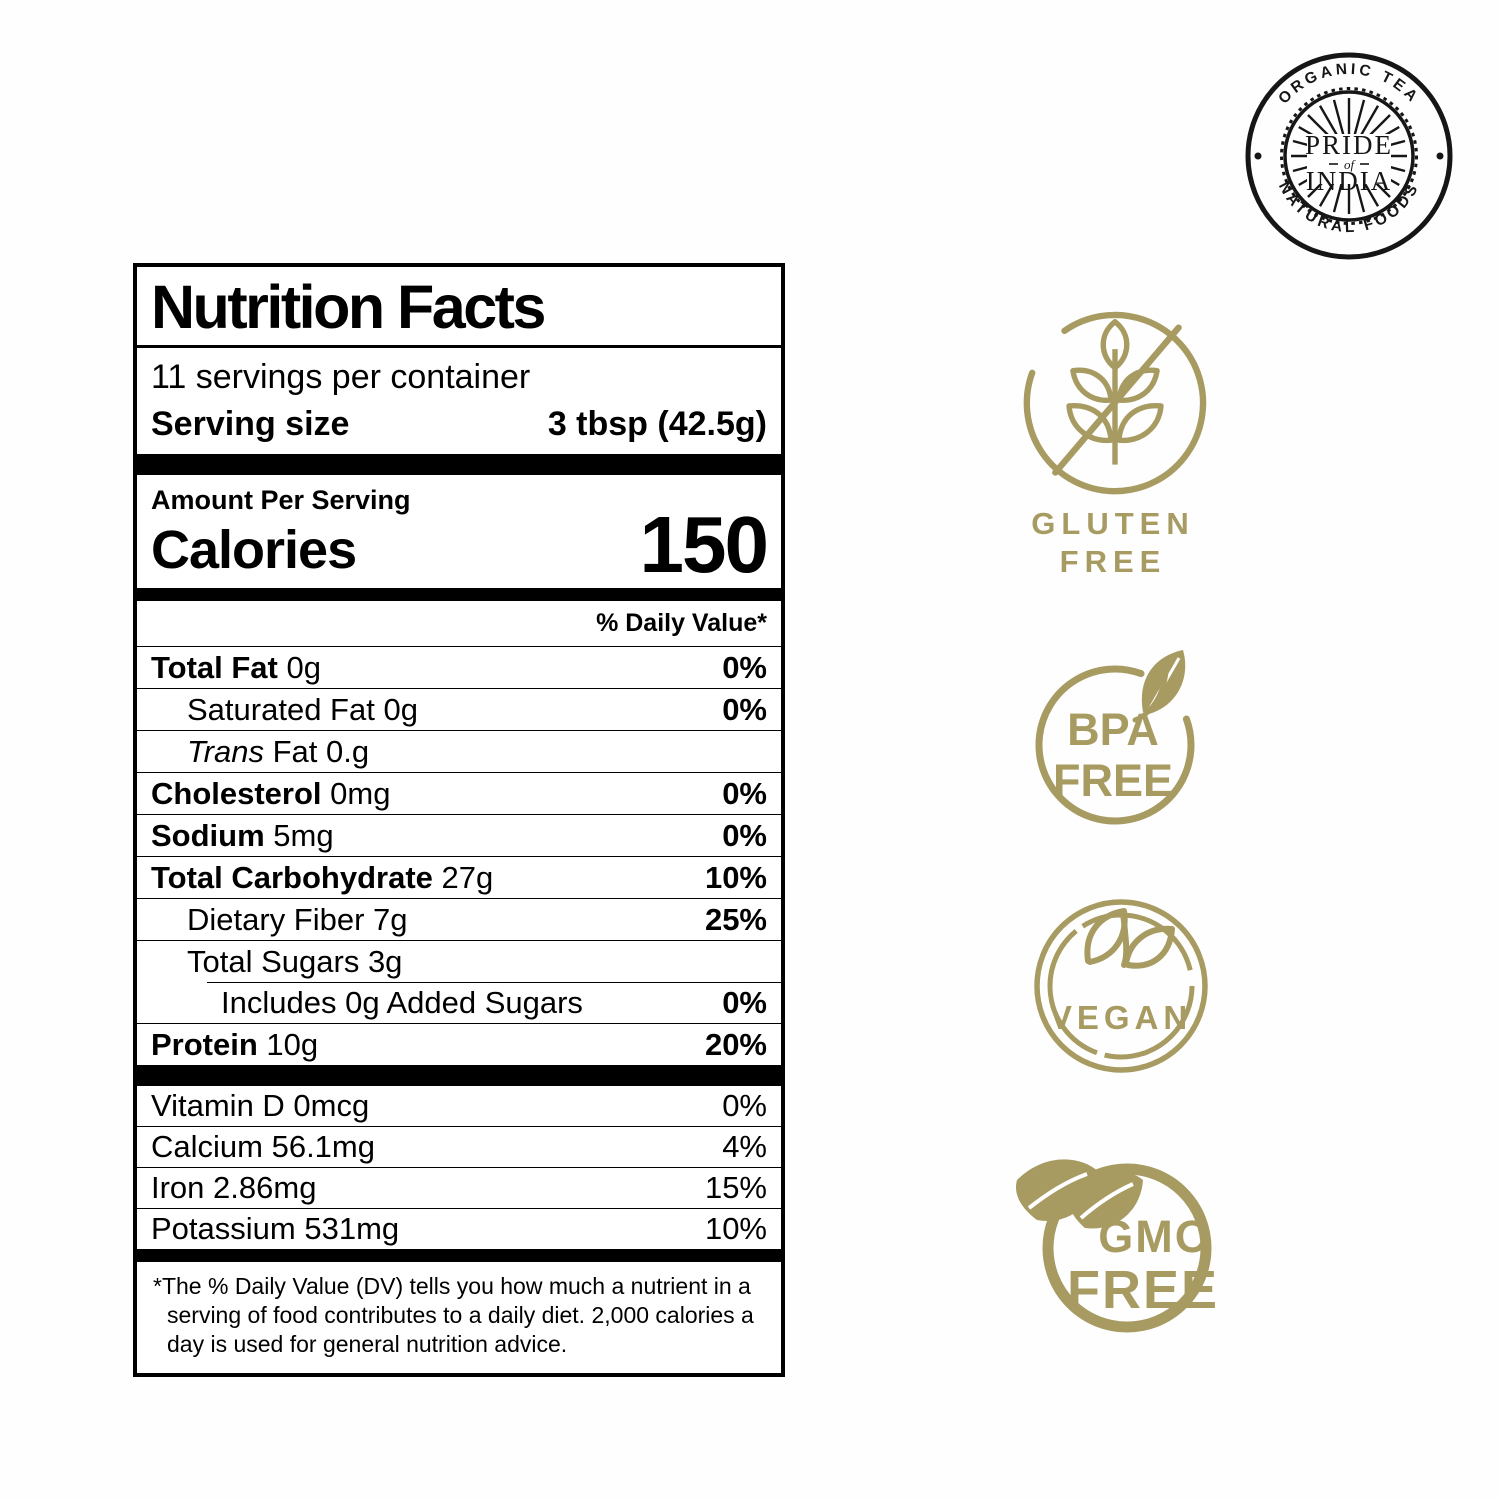 The width and height of the screenshot is (1500, 1500). What do you see at coordinates (1121, 1017) in the screenshot?
I see `vegan-text: VEGAN` at bounding box center [1121, 1017].